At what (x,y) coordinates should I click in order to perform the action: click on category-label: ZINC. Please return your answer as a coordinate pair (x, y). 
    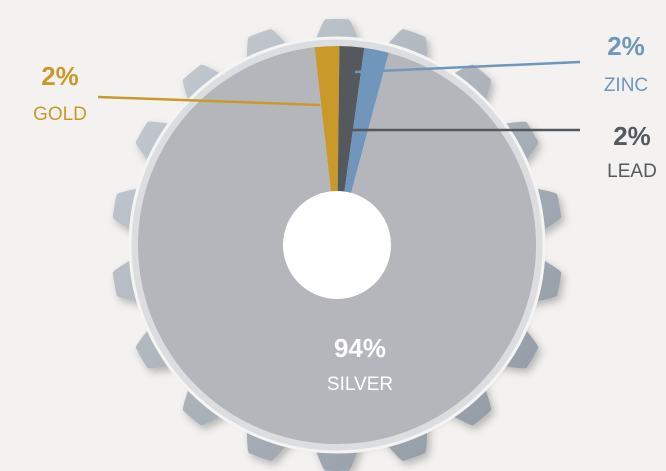
    Looking at the image, I should click on (626, 85).